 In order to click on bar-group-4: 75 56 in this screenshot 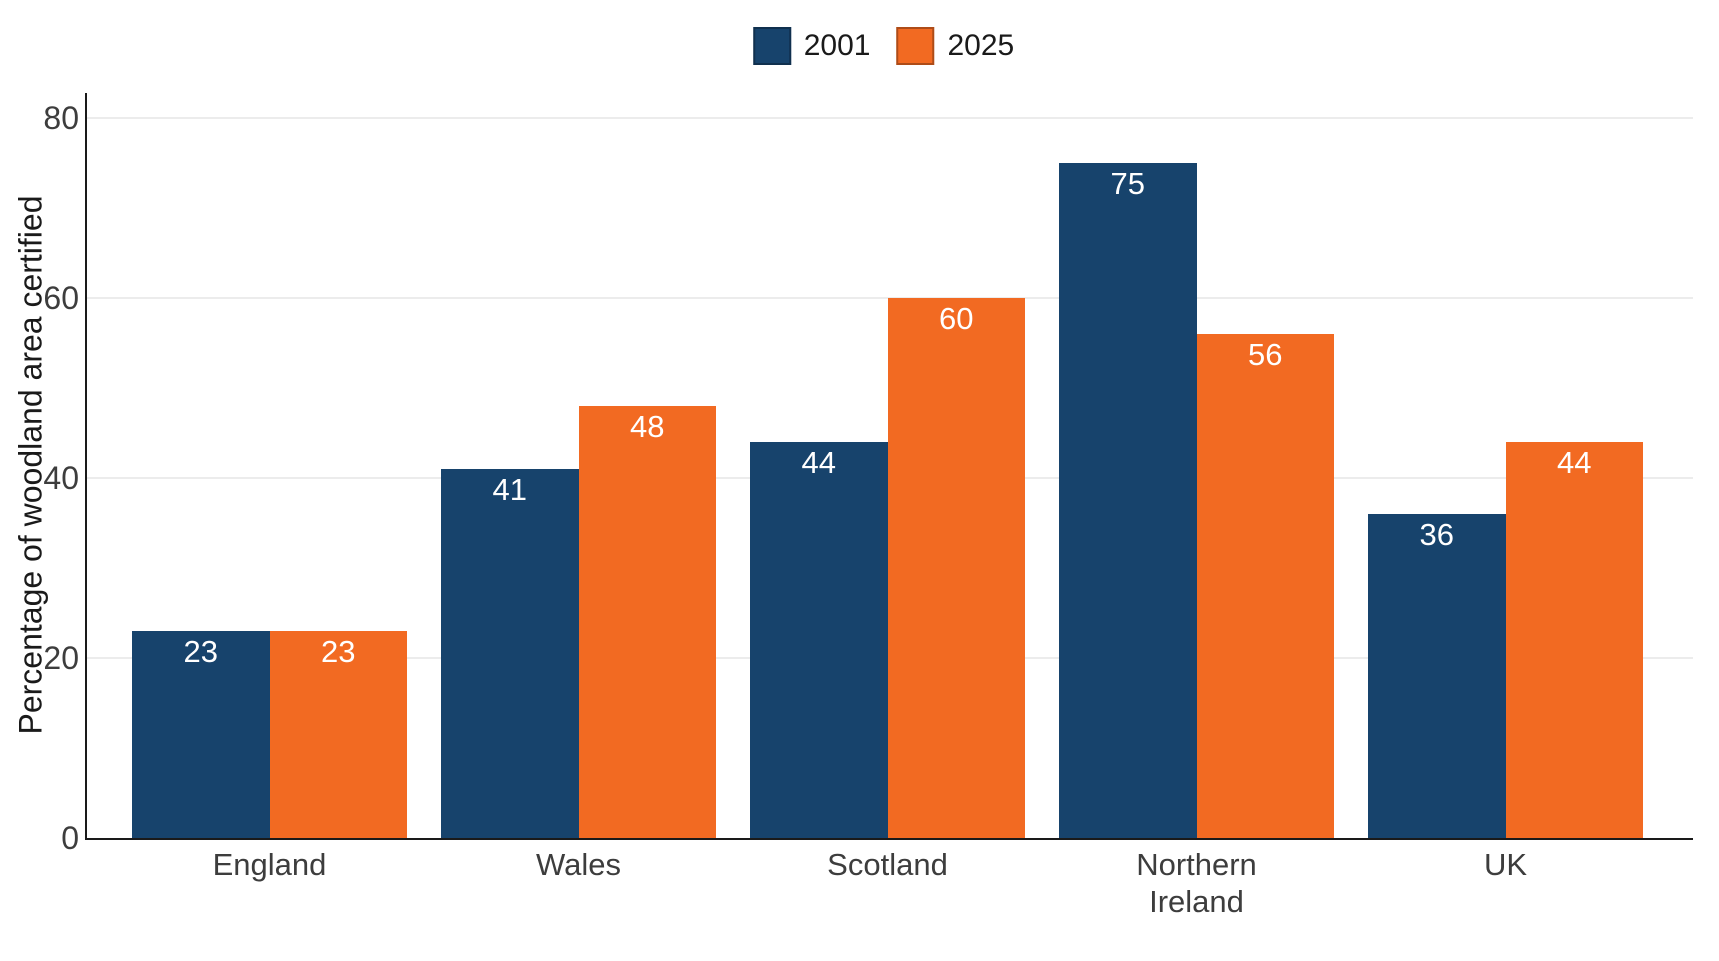, I will do `click(1196, 465)`.